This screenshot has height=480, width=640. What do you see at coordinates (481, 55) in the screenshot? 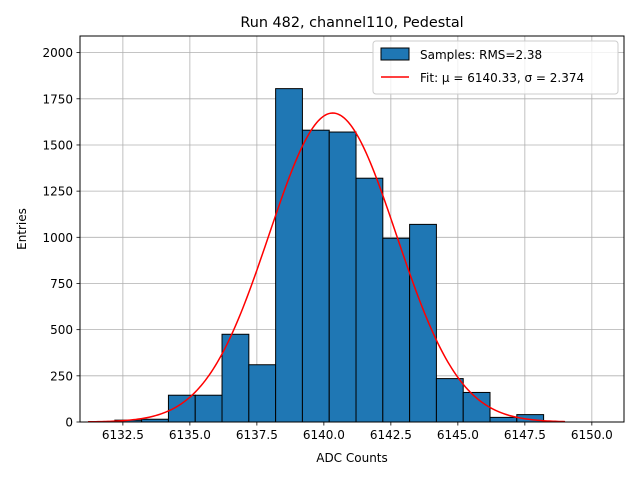
I see `legend-label-samples: Samples: RMS=2.38` at bounding box center [481, 55].